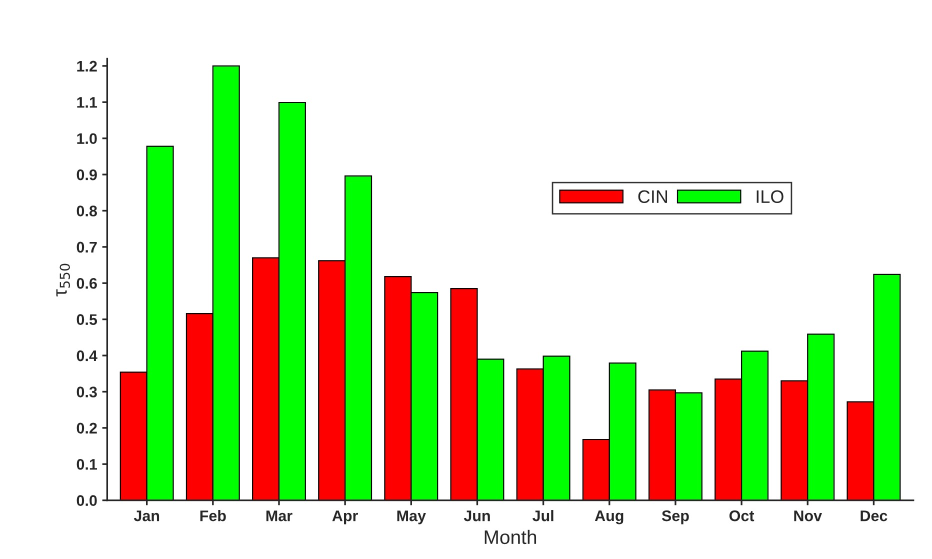  What do you see at coordinates (609, 517) in the screenshot?
I see `x-tick-label: Aug` at bounding box center [609, 517].